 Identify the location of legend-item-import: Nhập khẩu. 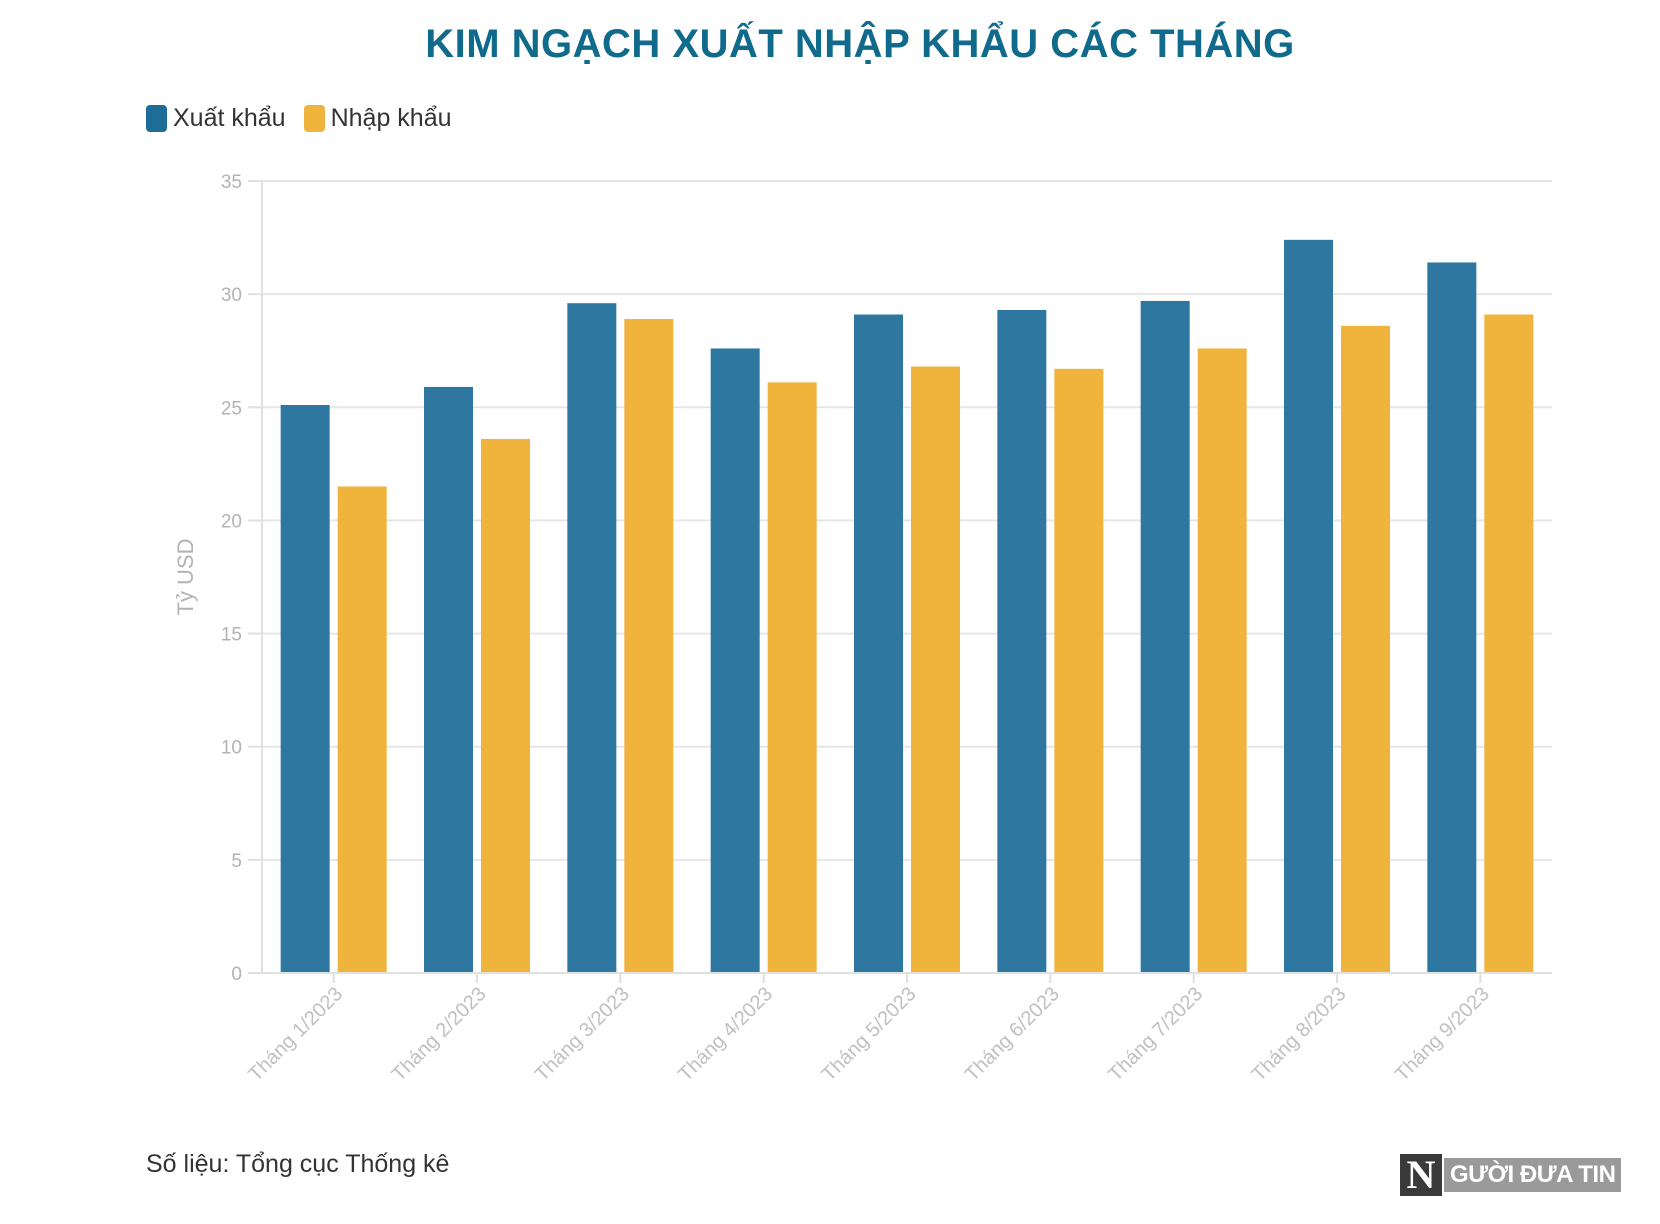
(377, 118).